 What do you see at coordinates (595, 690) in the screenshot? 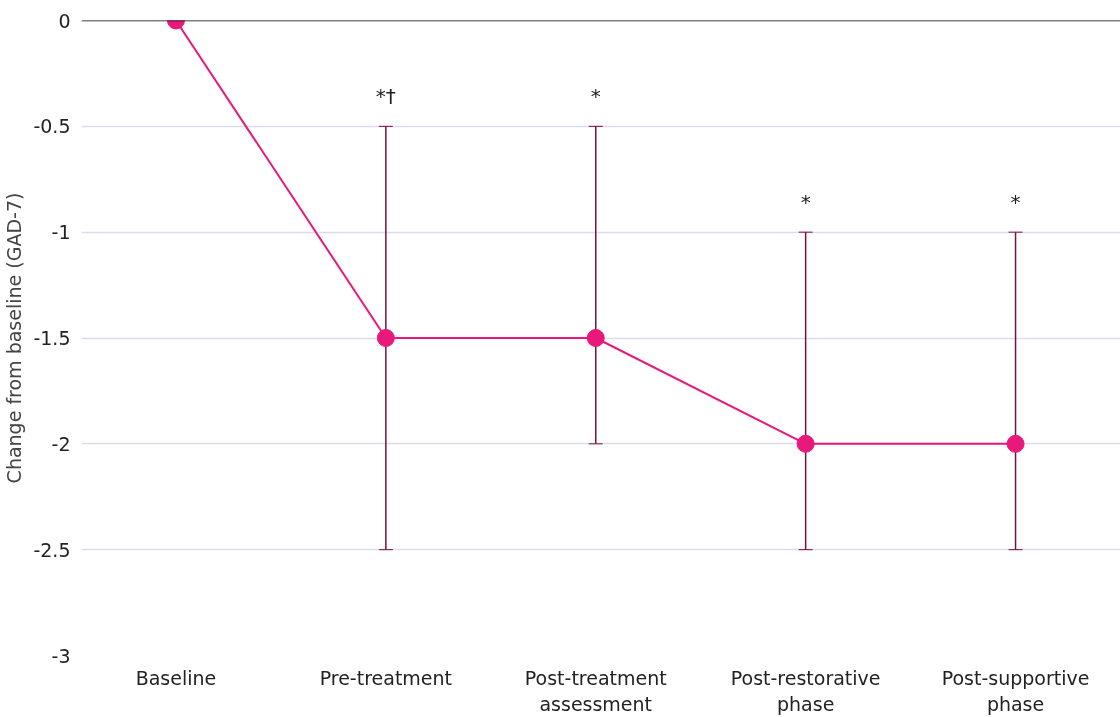
I see `x-tick-label: Post-treatment assessment` at bounding box center [595, 690].